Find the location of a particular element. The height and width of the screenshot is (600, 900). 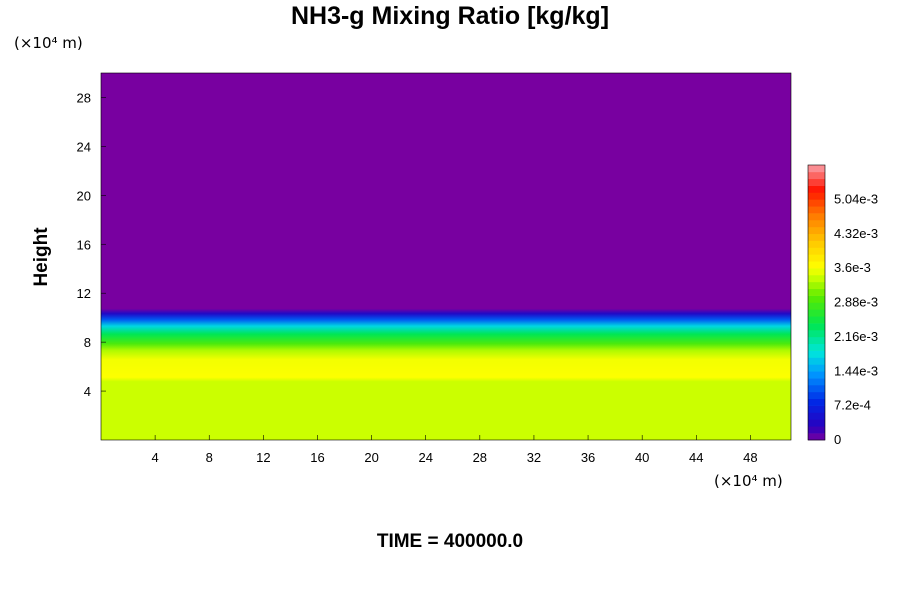

colorbar-tick-label: 3.6e-3 is located at coordinates (852, 267).